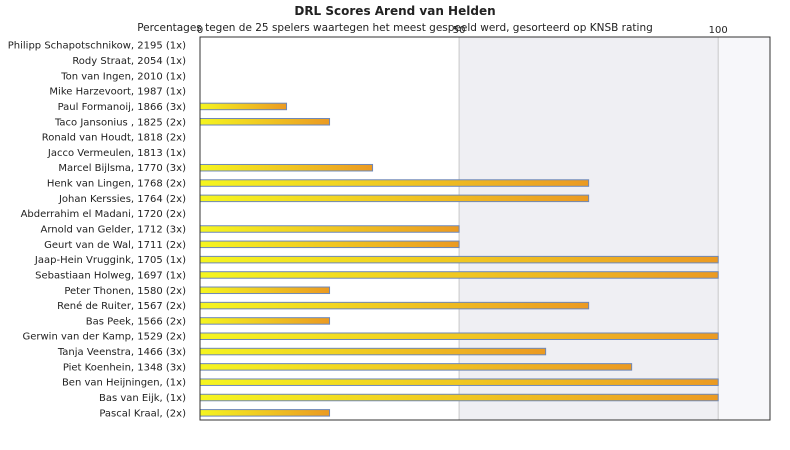 This screenshot has width=790, height=450. Describe the element at coordinates (117, 92) in the screenshot. I see `category-label-3: Mike Harzevoort, 1987 (1x)` at that location.